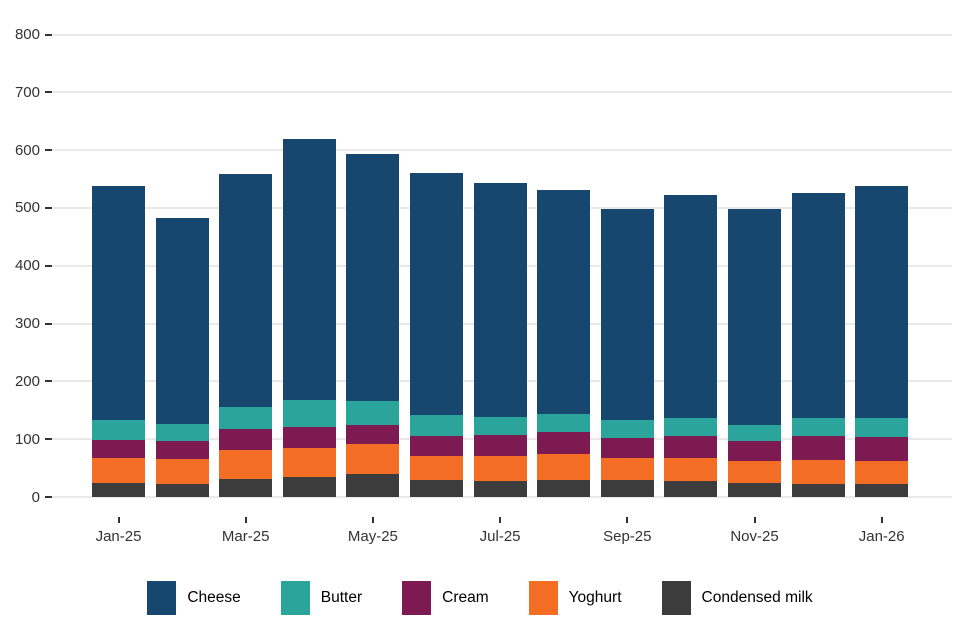  What do you see at coordinates (372, 536) in the screenshot?
I see `x-axis-tick-label: May-25` at bounding box center [372, 536].